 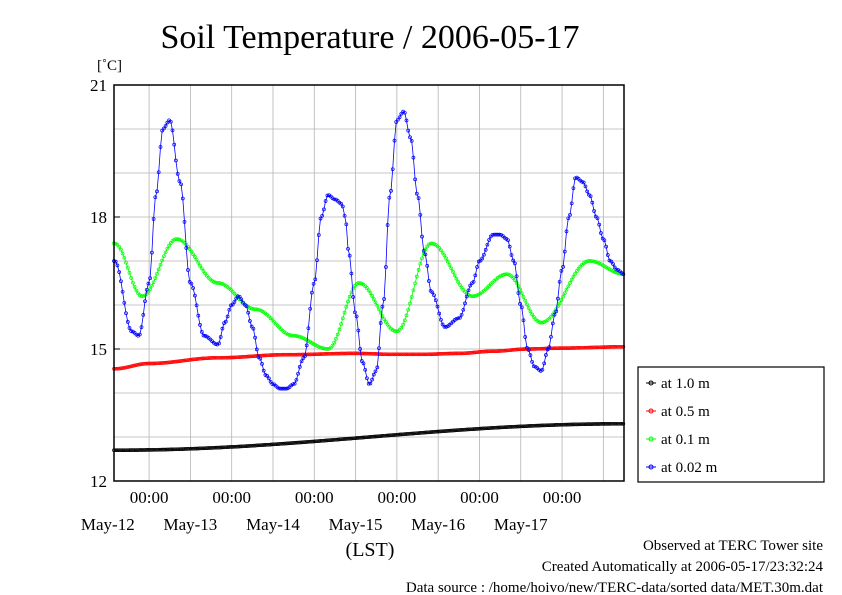 What do you see at coordinates (685, 440) in the screenshot?
I see `legend-label: at 0.1 m` at bounding box center [685, 440].